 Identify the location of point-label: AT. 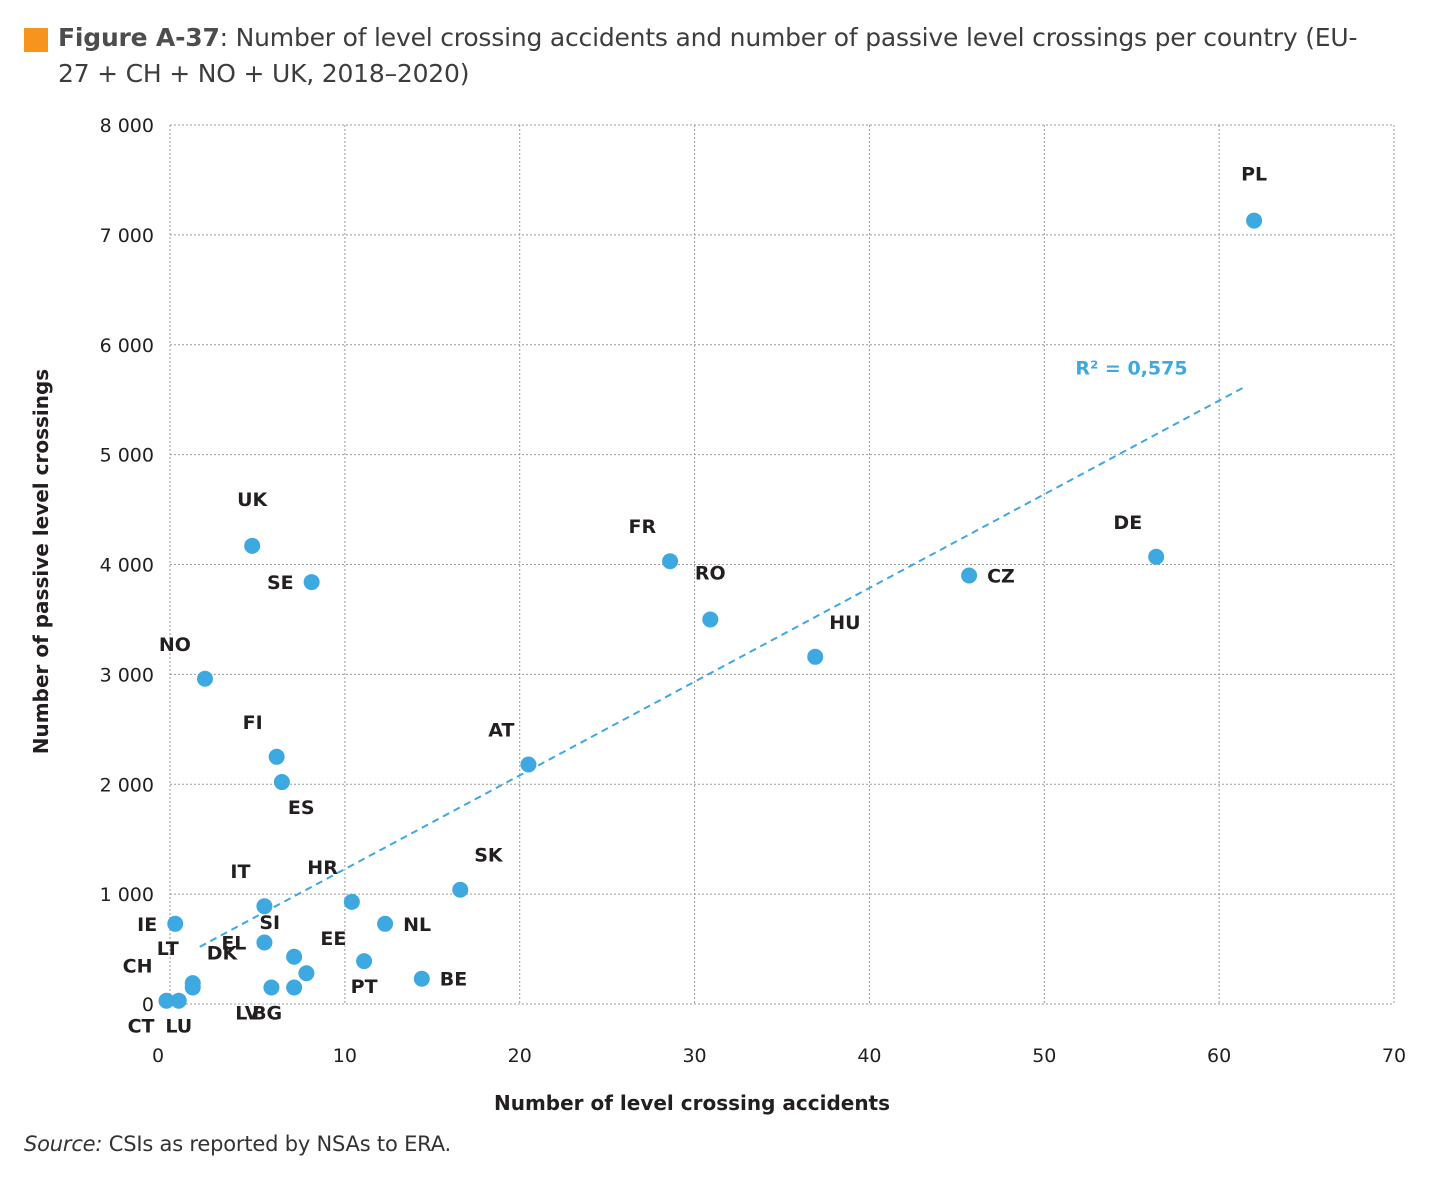
(501, 730).